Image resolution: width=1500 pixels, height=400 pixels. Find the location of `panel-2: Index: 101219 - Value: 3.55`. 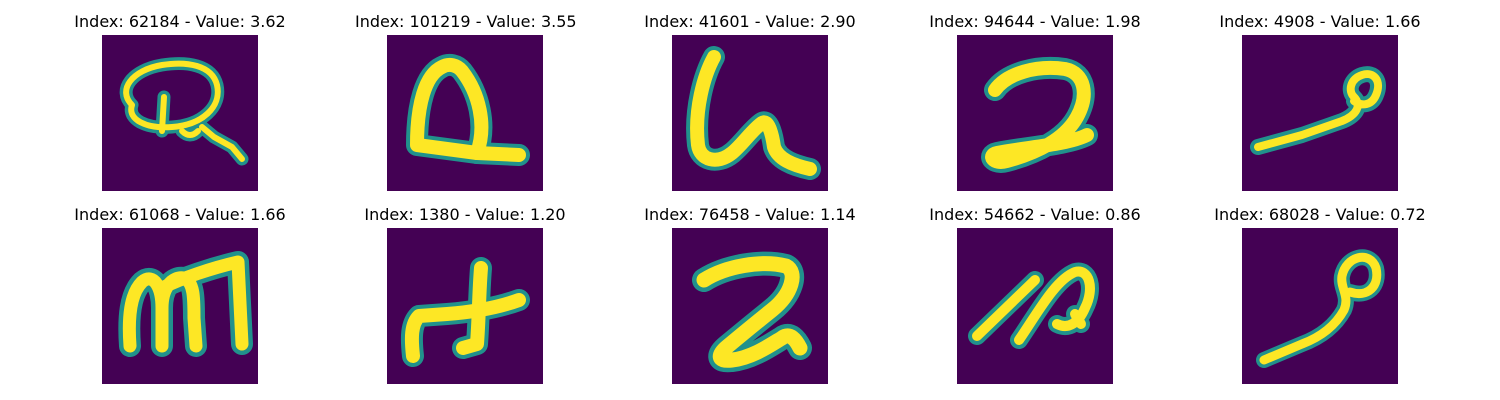

panel-2: Index: 101219 - Value: 3.55 is located at coordinates (466, 107).